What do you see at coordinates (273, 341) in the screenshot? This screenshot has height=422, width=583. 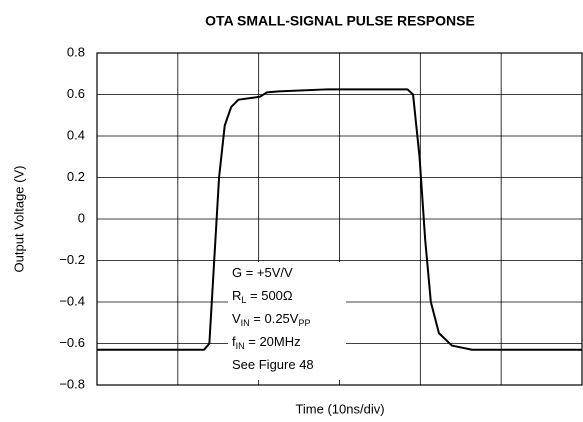 I see `annotation-text: = 20MHz` at bounding box center [273, 341].